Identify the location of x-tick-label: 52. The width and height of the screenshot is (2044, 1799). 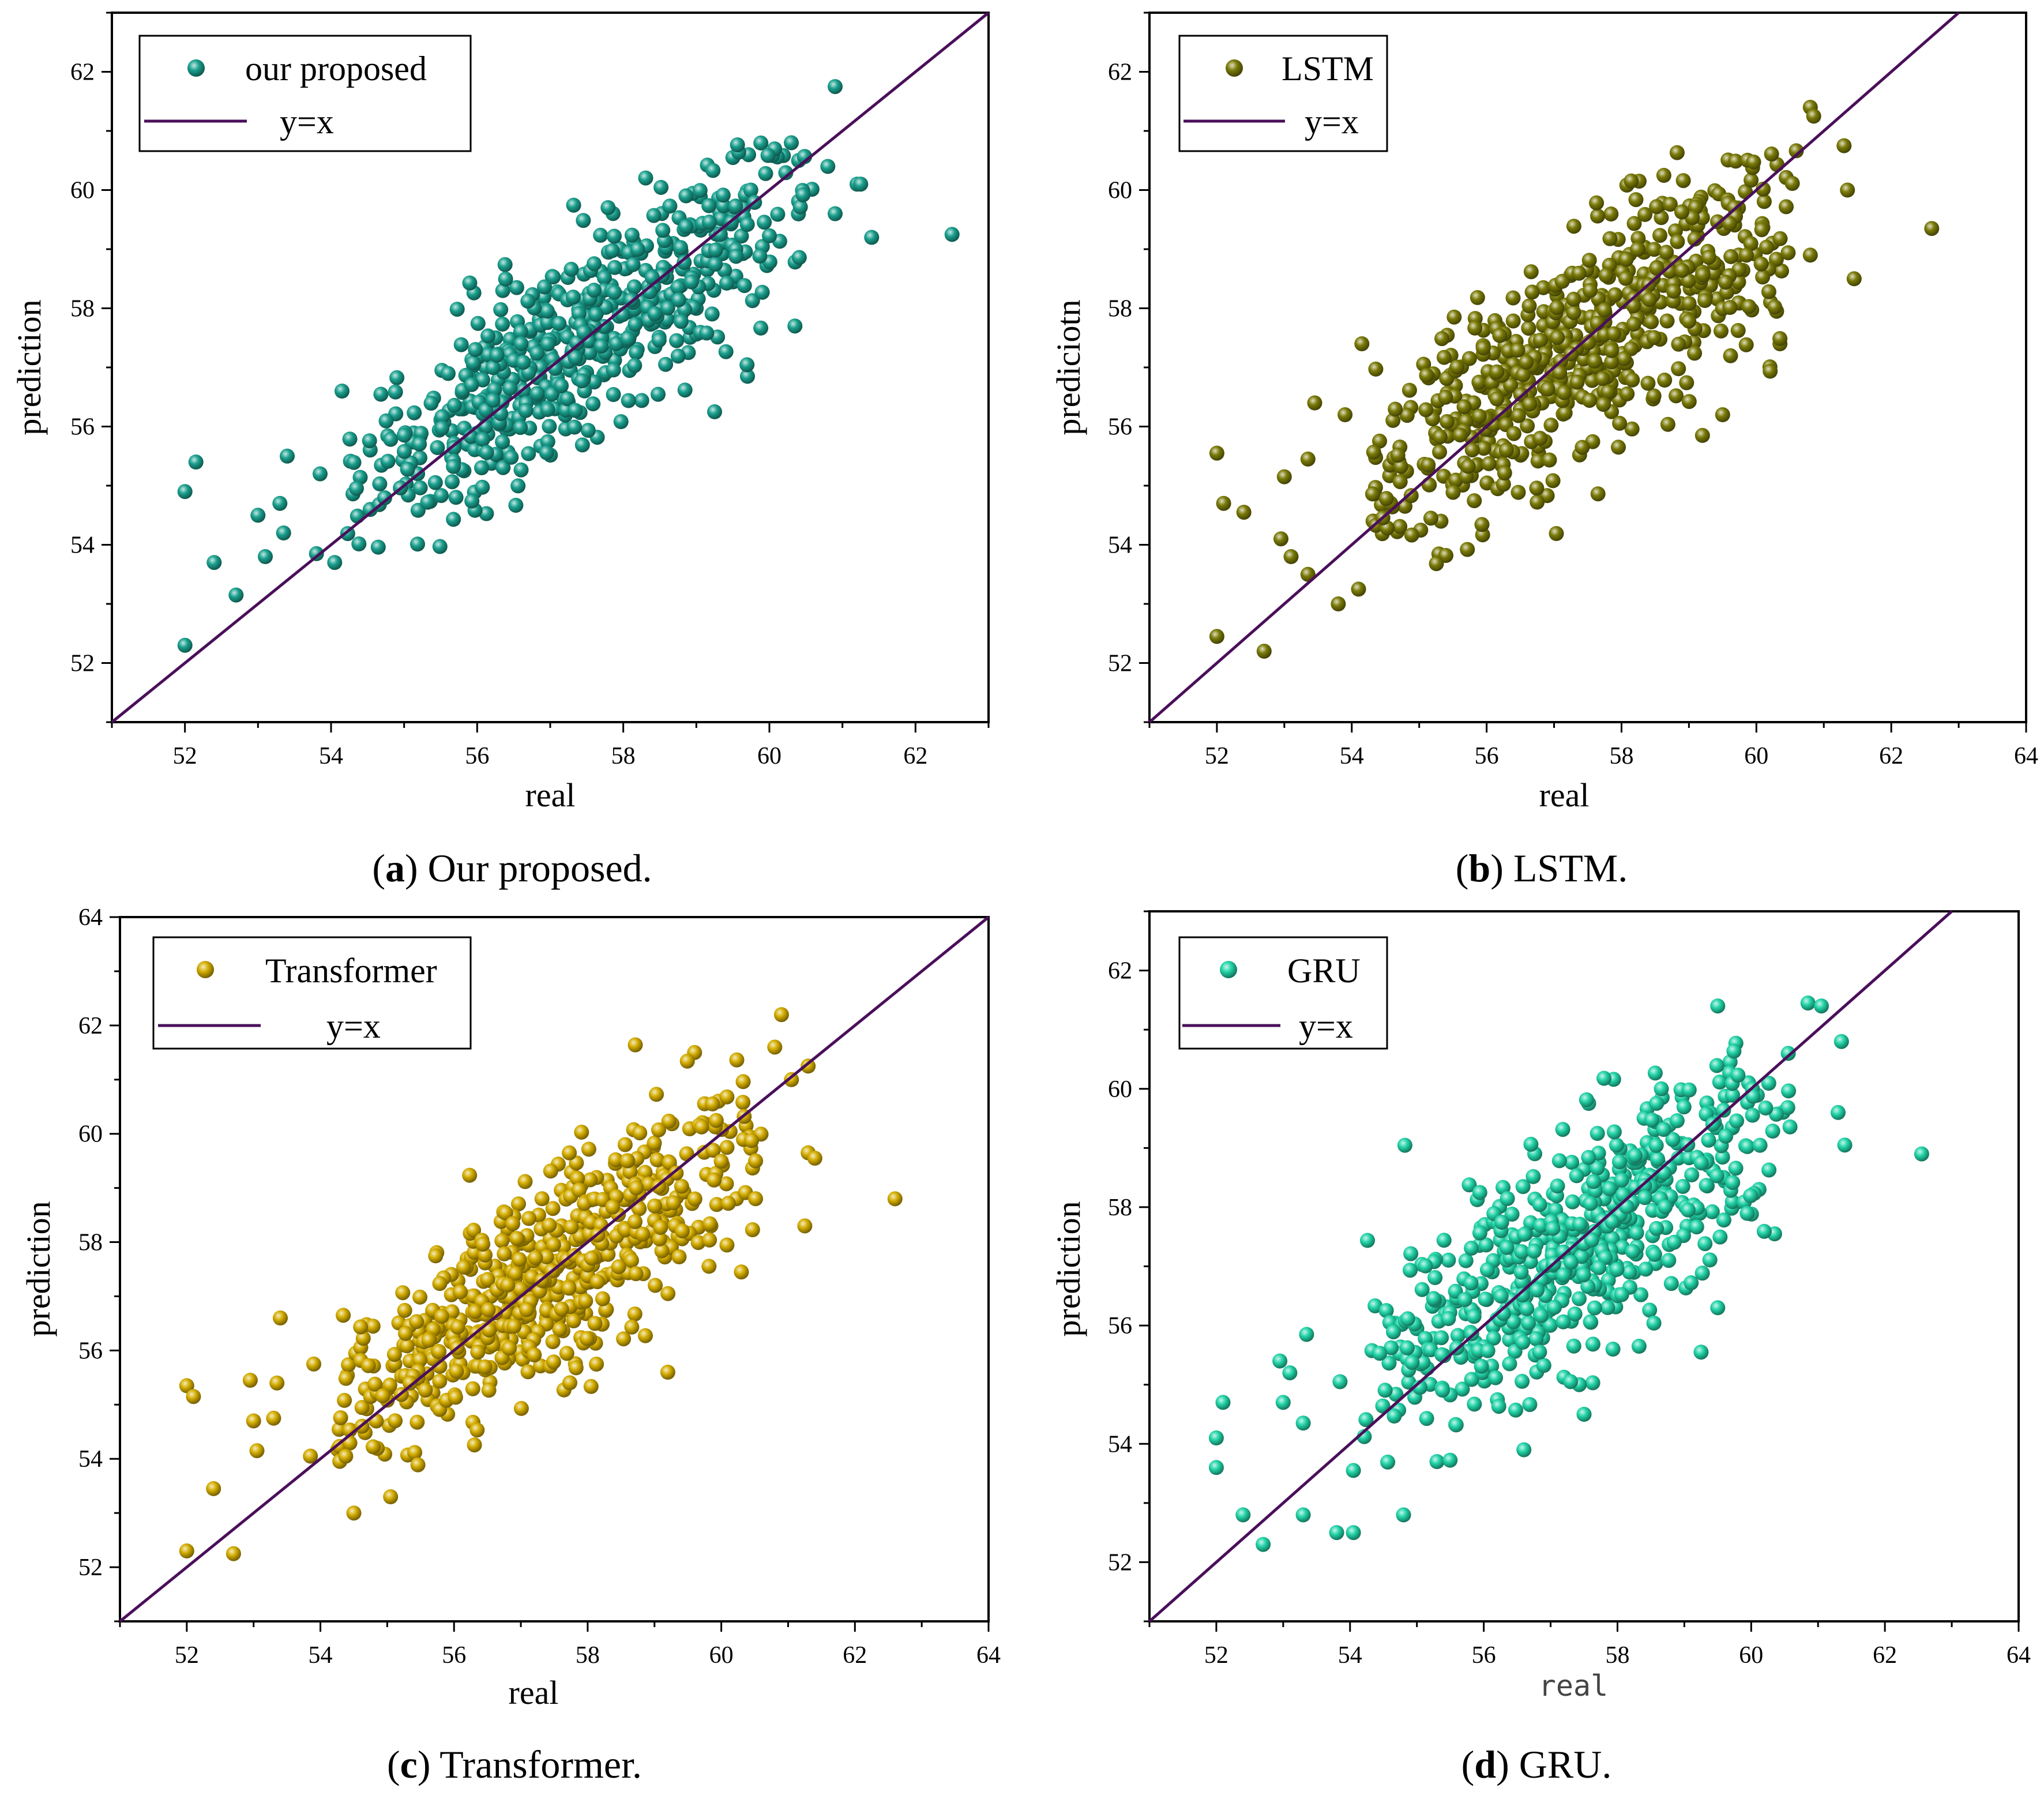
(187, 1655).